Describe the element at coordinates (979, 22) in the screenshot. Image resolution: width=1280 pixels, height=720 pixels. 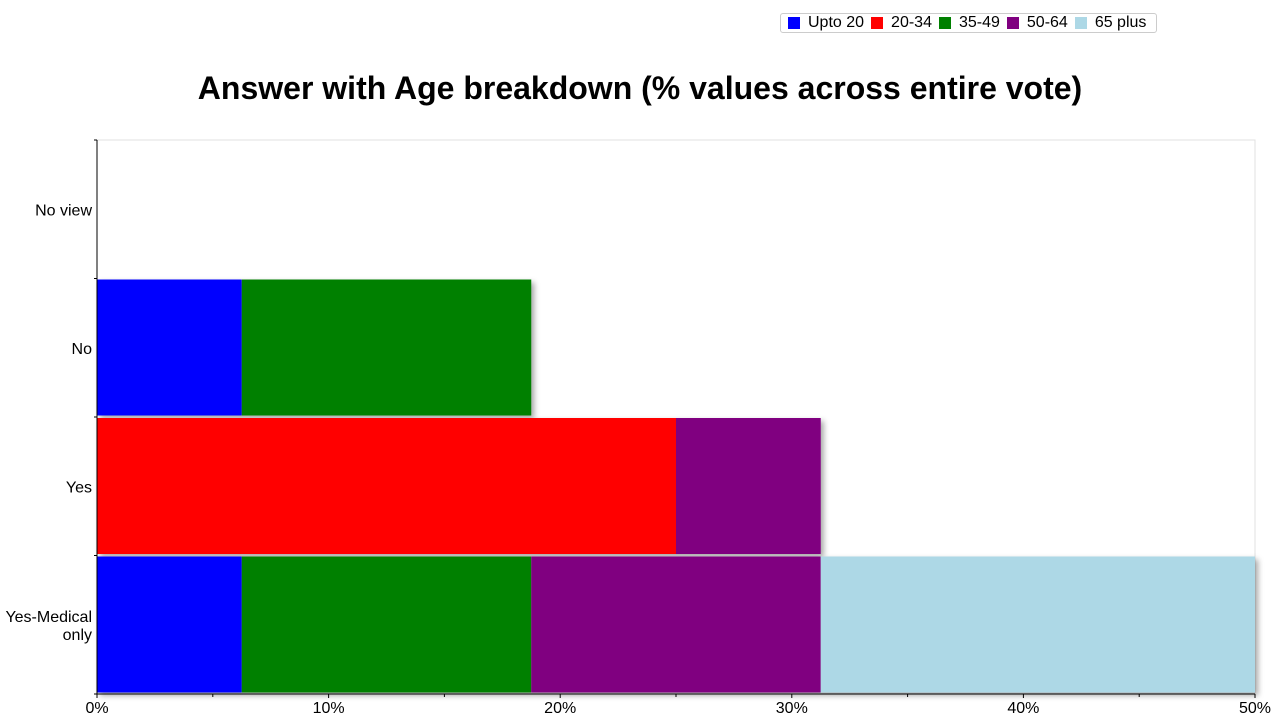
I see `legend-label: 35-49` at that location.